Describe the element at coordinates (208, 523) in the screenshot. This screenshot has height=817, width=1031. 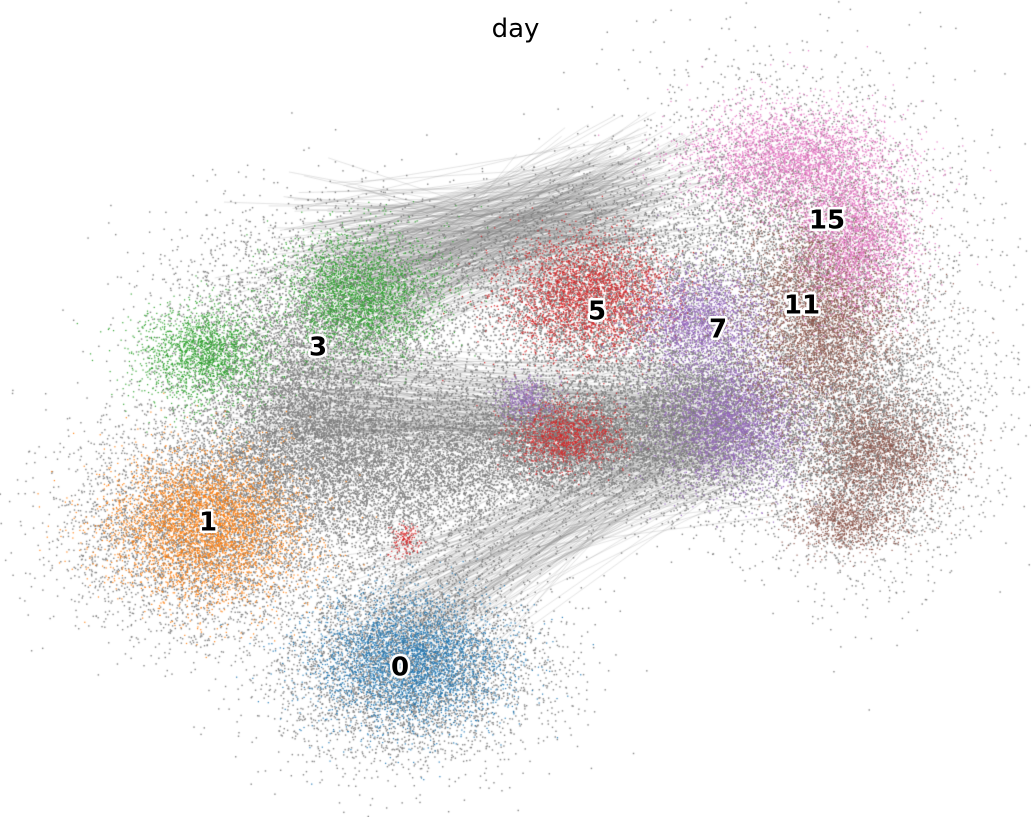
I see `cluster-label-1: 1` at that location.